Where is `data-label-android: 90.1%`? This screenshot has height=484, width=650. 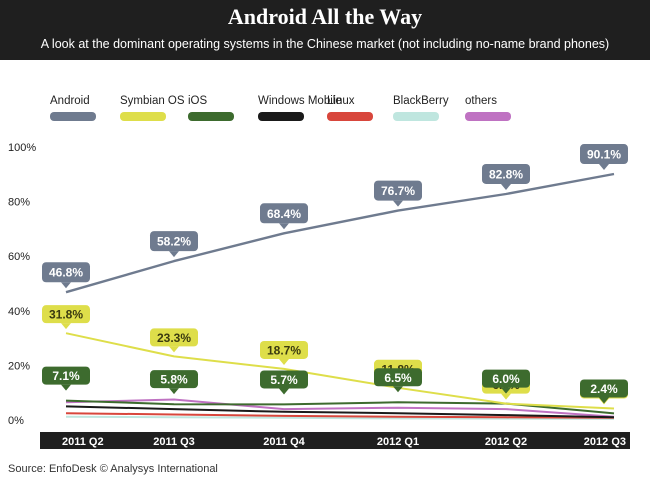 data-label-android: 90.1% is located at coordinates (604, 157).